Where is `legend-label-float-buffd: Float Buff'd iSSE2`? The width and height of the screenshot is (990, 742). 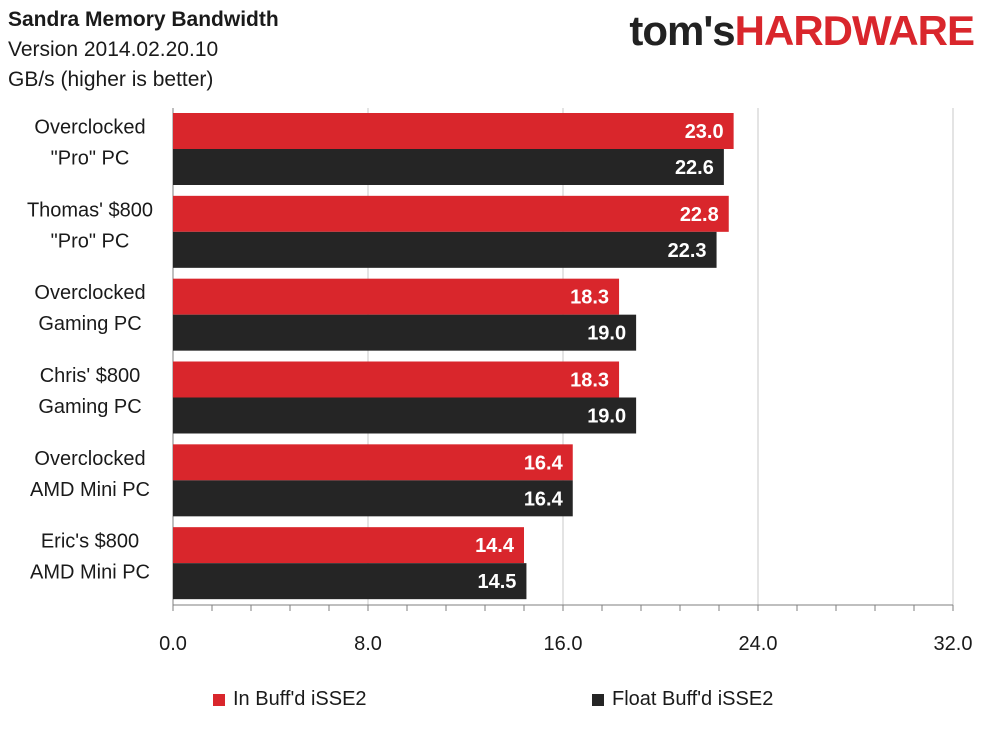 legend-label-float-buffd: Float Buff'd iSSE2 is located at coordinates (693, 699).